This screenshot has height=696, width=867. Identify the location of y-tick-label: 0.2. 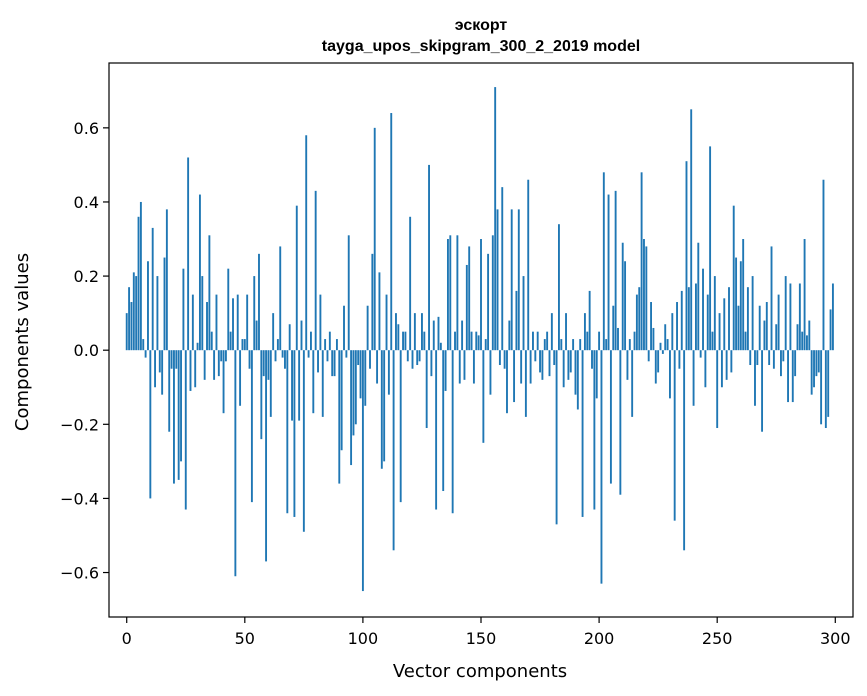
(86, 276).